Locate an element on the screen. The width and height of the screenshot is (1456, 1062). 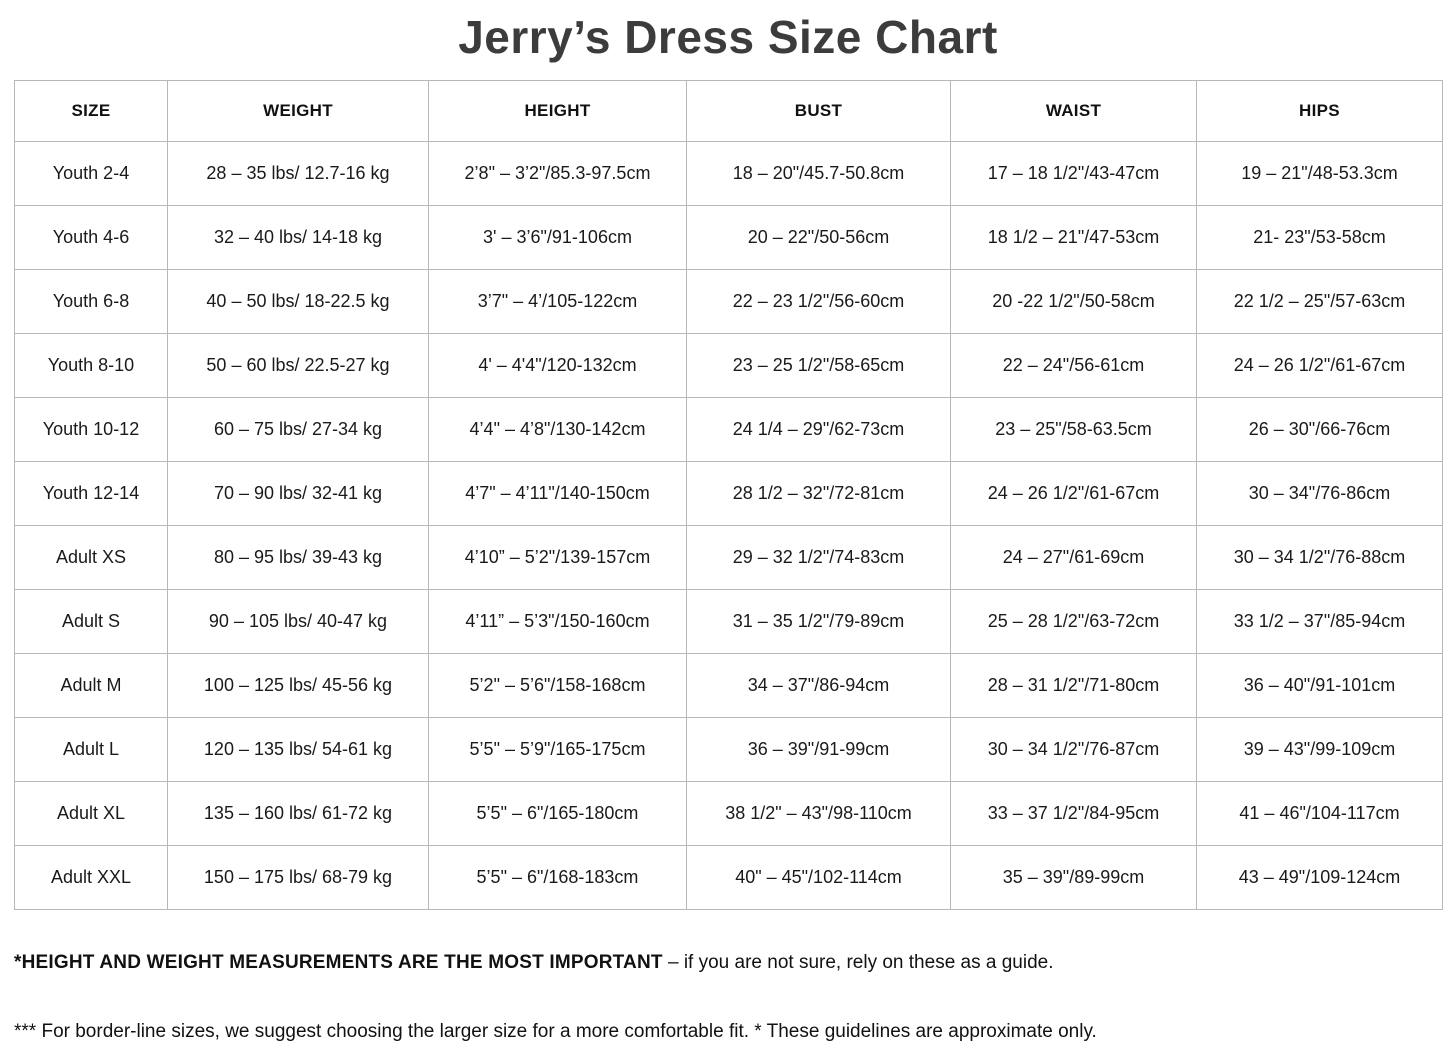
size-cell: Youth 2-4 is located at coordinates (91, 173).